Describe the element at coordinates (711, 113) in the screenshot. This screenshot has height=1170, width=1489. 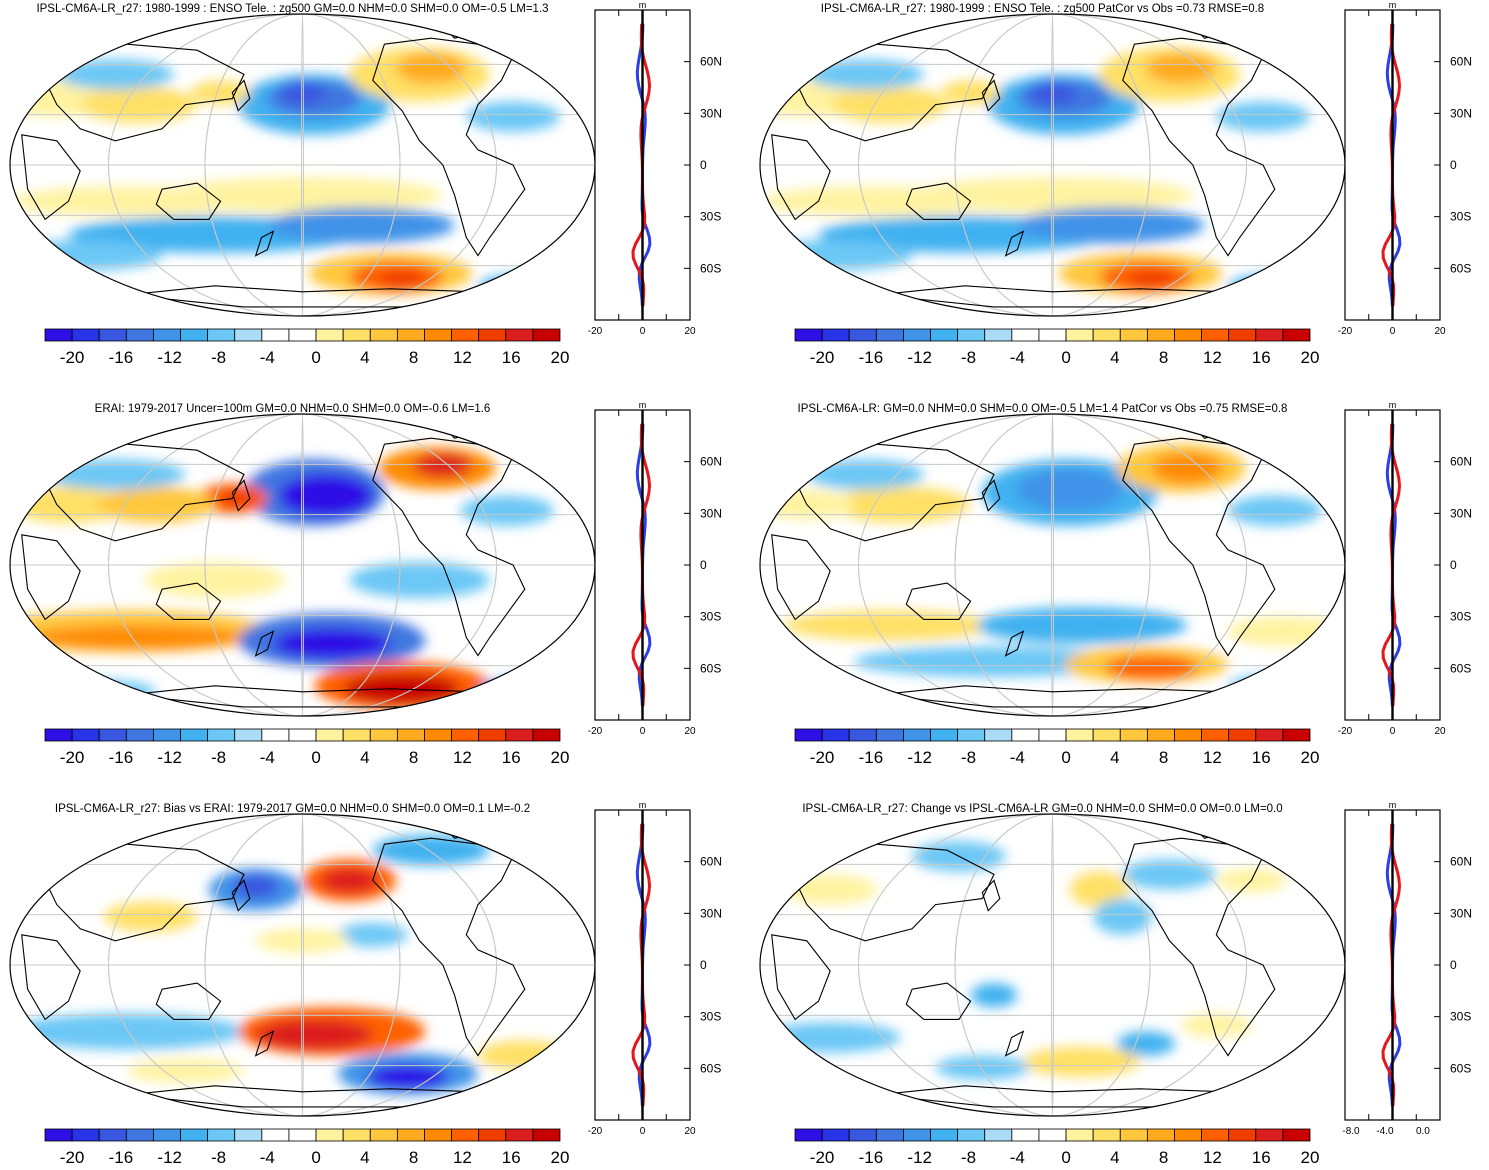
I see `lat-label: 30N` at that location.